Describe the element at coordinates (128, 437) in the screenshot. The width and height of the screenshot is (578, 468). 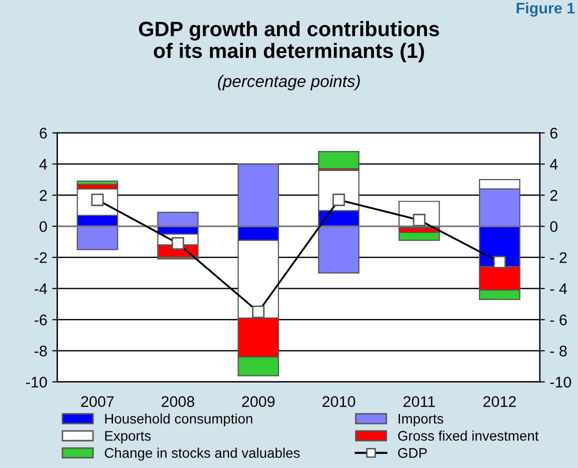
I see `legend-label: Exports` at that location.